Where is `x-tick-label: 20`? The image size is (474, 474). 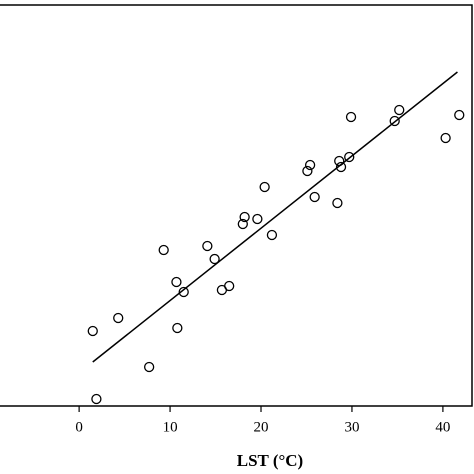
x-tick-label: 20 is located at coordinates (261, 427).